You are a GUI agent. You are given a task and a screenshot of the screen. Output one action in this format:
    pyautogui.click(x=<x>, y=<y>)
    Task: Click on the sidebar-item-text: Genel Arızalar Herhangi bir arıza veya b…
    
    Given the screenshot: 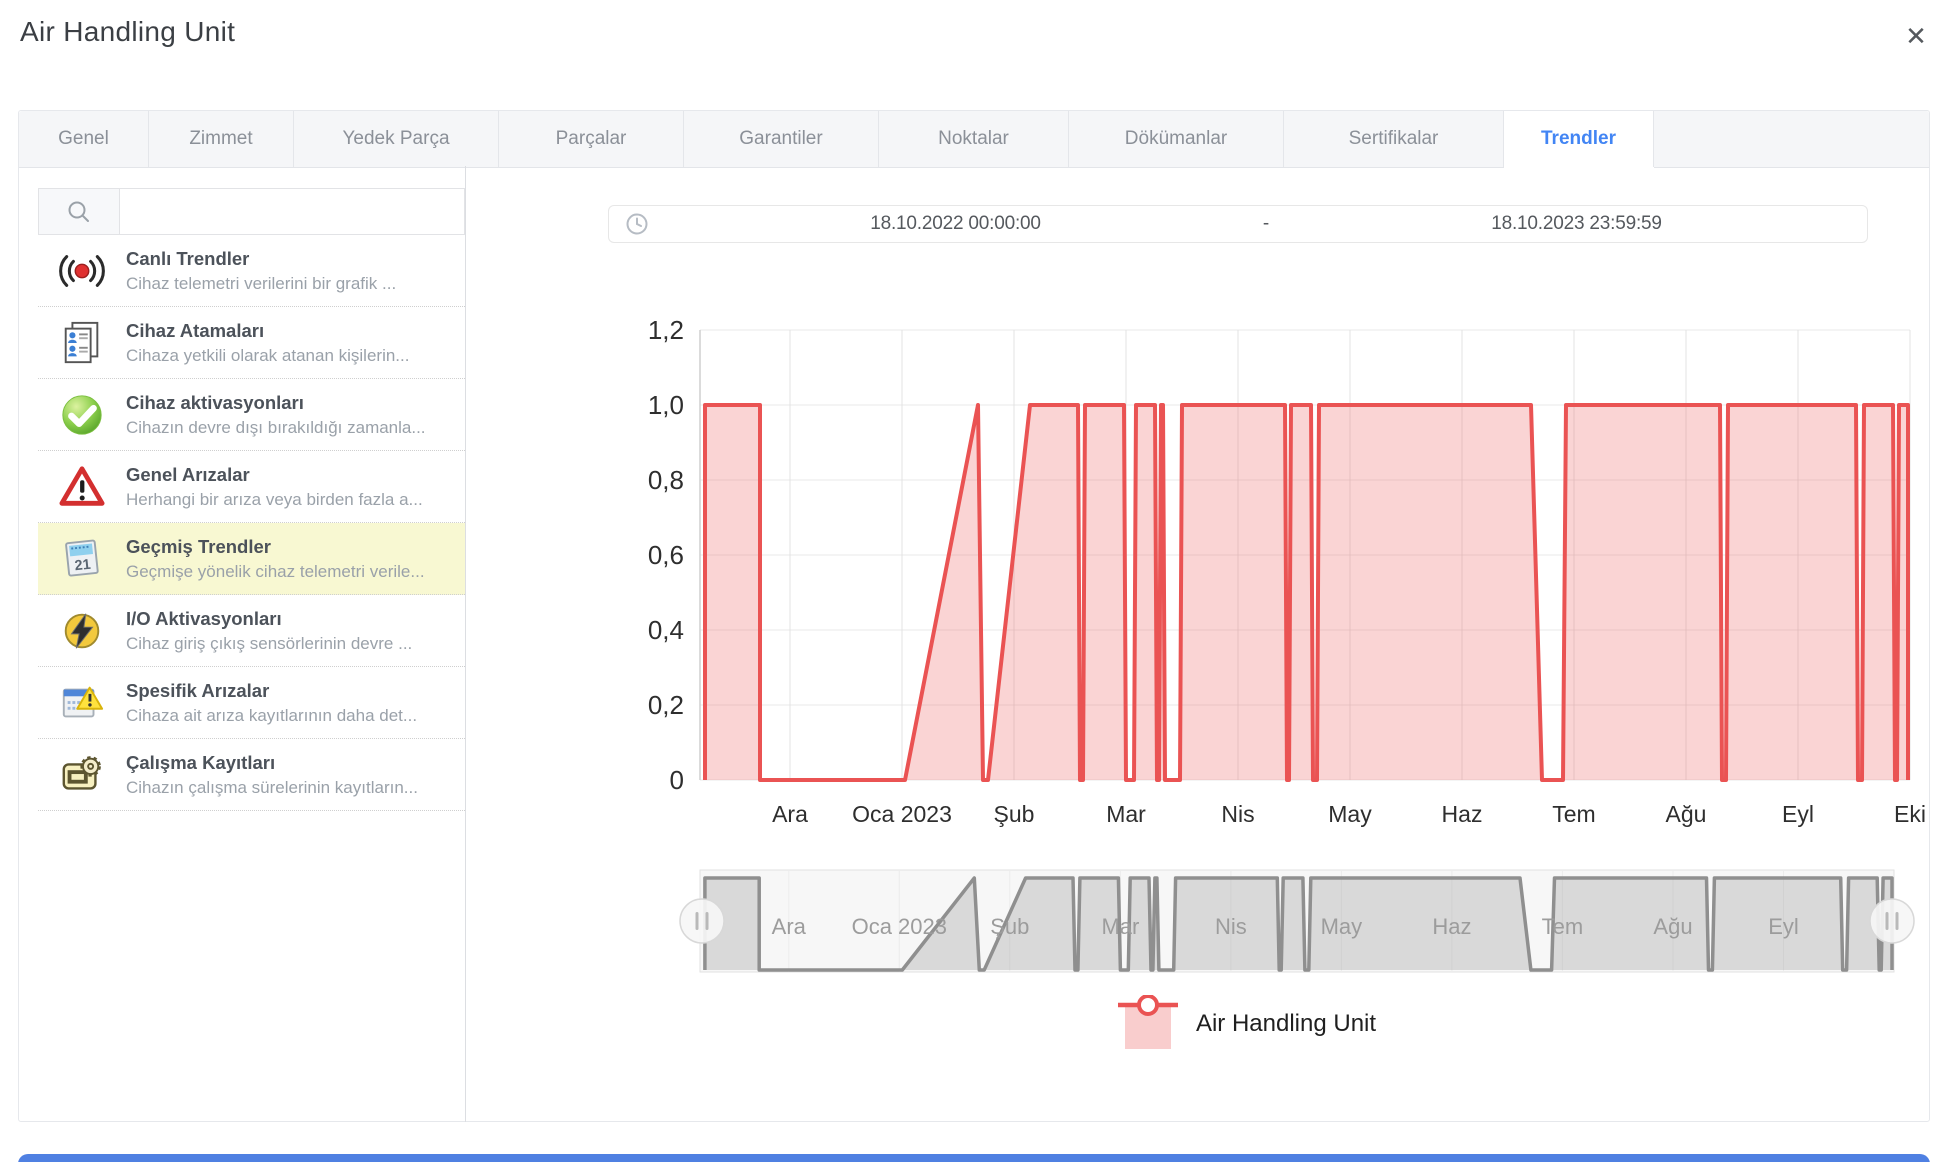 What is the action you would take?
    pyautogui.click(x=295, y=487)
    